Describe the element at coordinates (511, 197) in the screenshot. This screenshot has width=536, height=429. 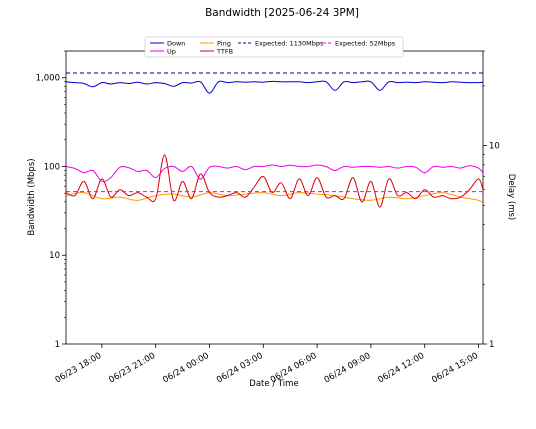
I see `y2-axis-title: Delay (ms)` at that location.